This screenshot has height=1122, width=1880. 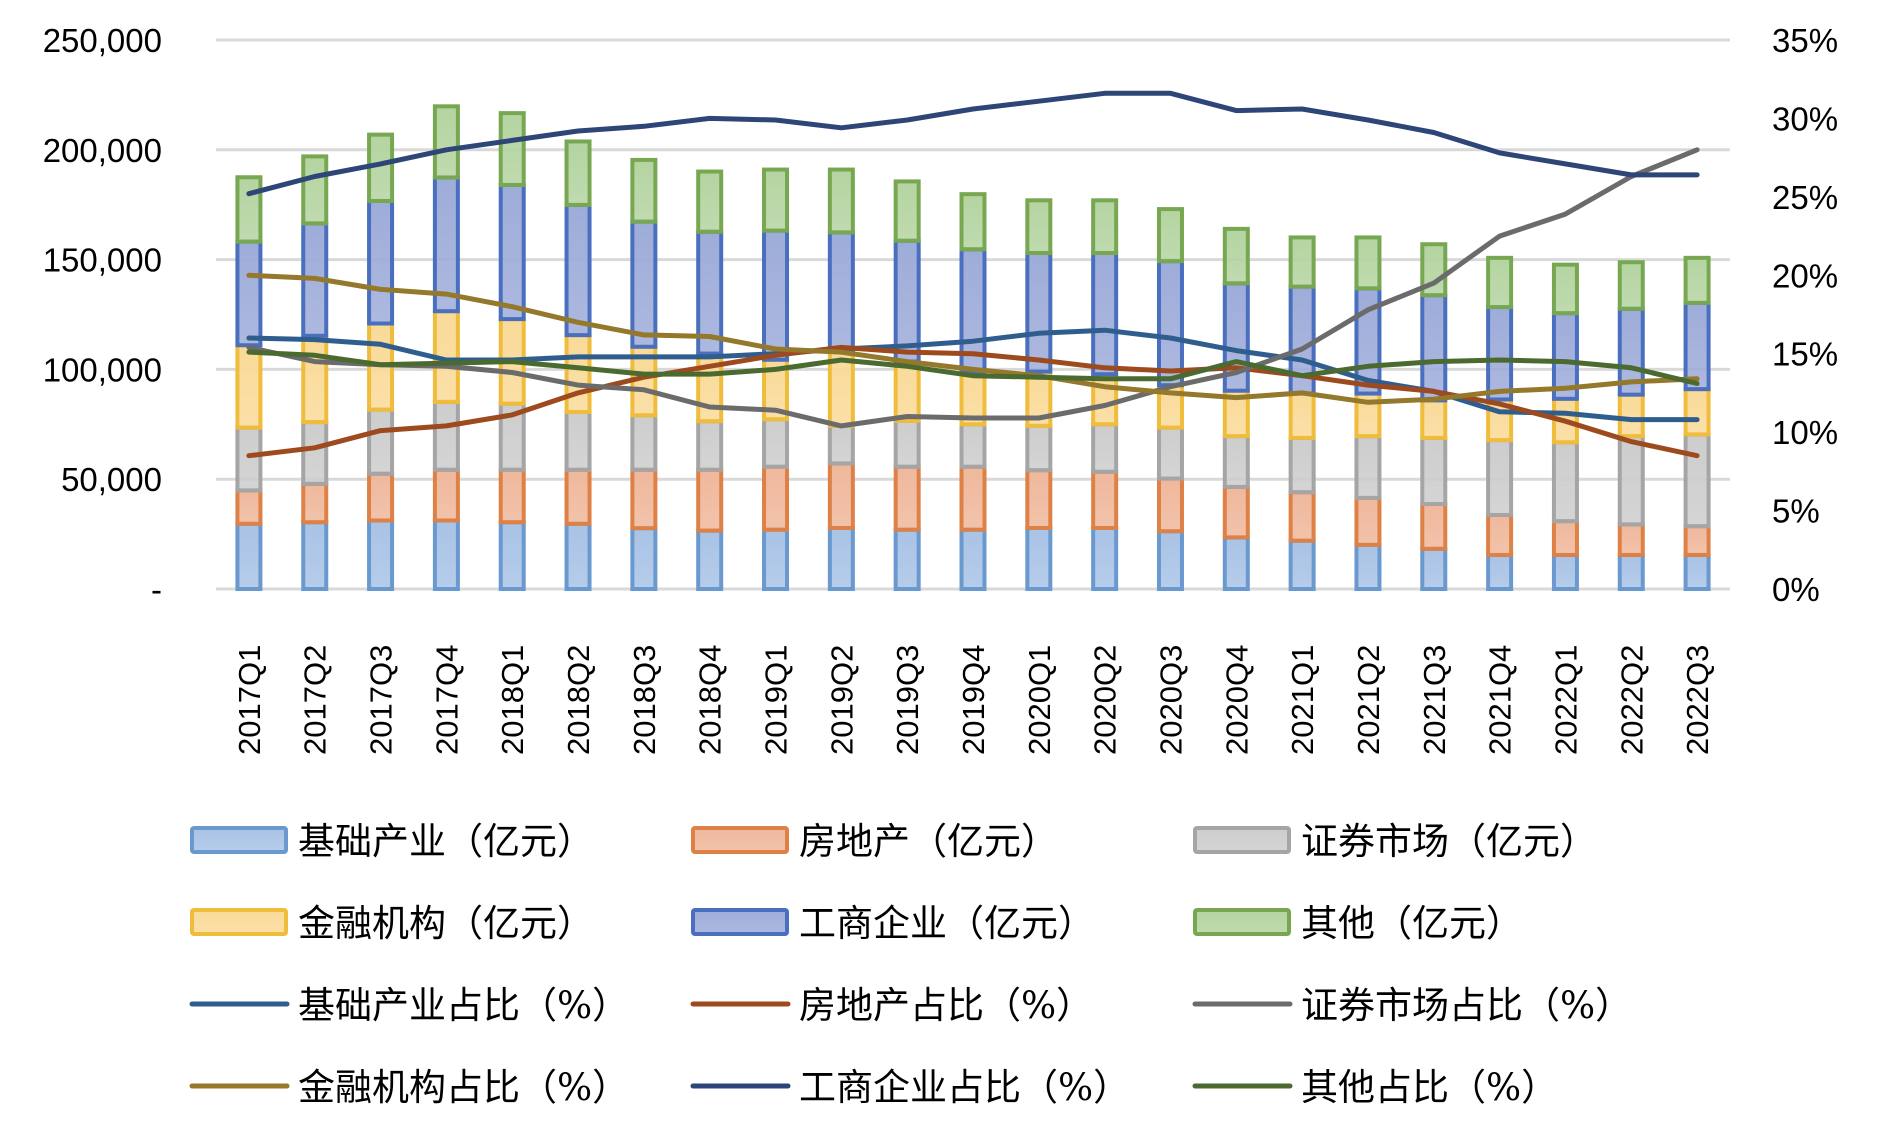 I want to click on left-axis-tick-label: 150,000, so click(x=102, y=260).